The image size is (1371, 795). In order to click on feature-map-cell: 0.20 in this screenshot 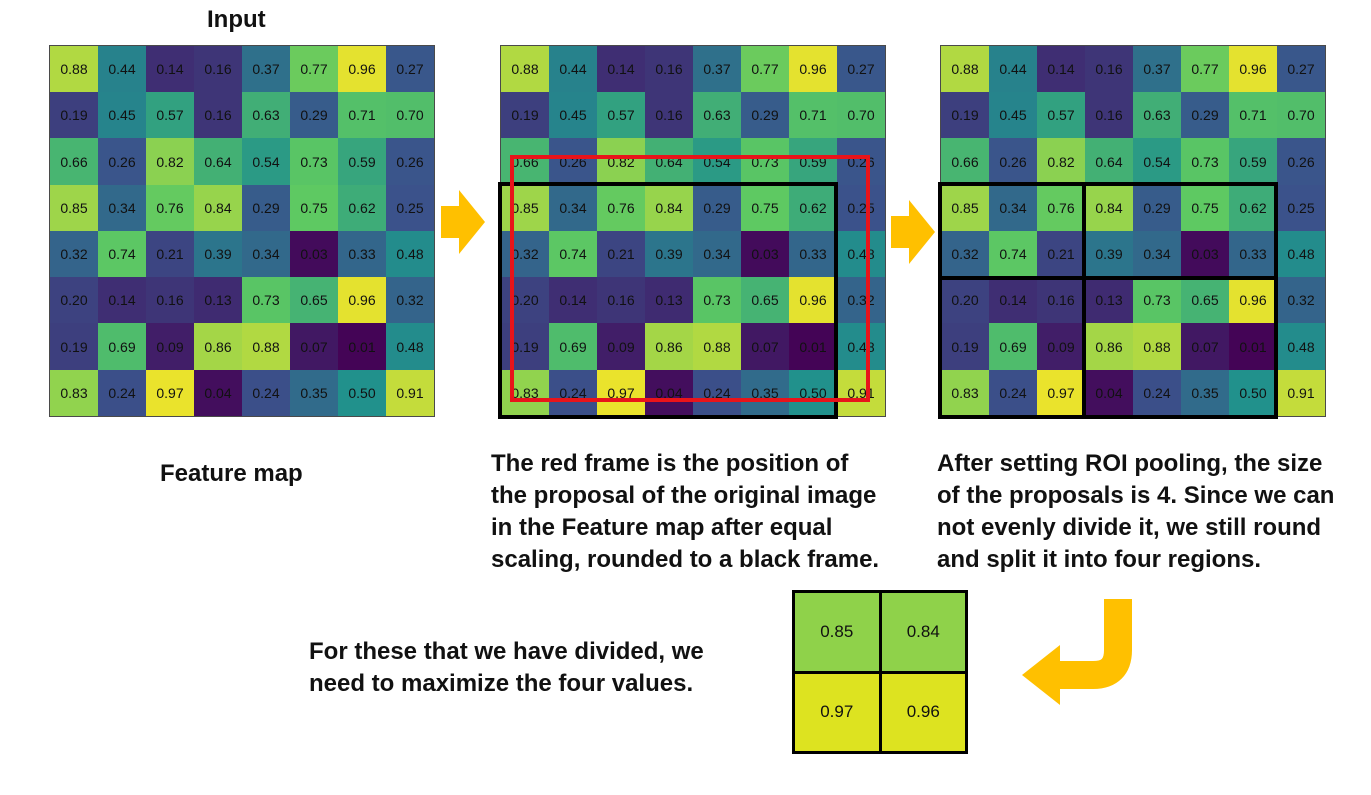, I will do `click(73, 300)`.